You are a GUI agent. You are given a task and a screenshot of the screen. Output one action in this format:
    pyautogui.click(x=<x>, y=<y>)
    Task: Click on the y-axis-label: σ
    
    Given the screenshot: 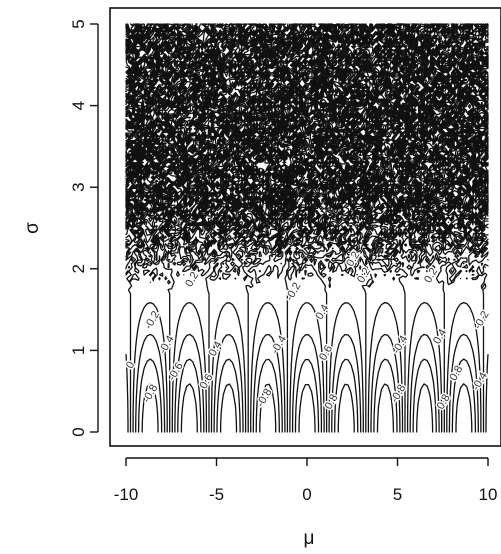 What is the action you would take?
    pyautogui.click(x=32, y=228)
    